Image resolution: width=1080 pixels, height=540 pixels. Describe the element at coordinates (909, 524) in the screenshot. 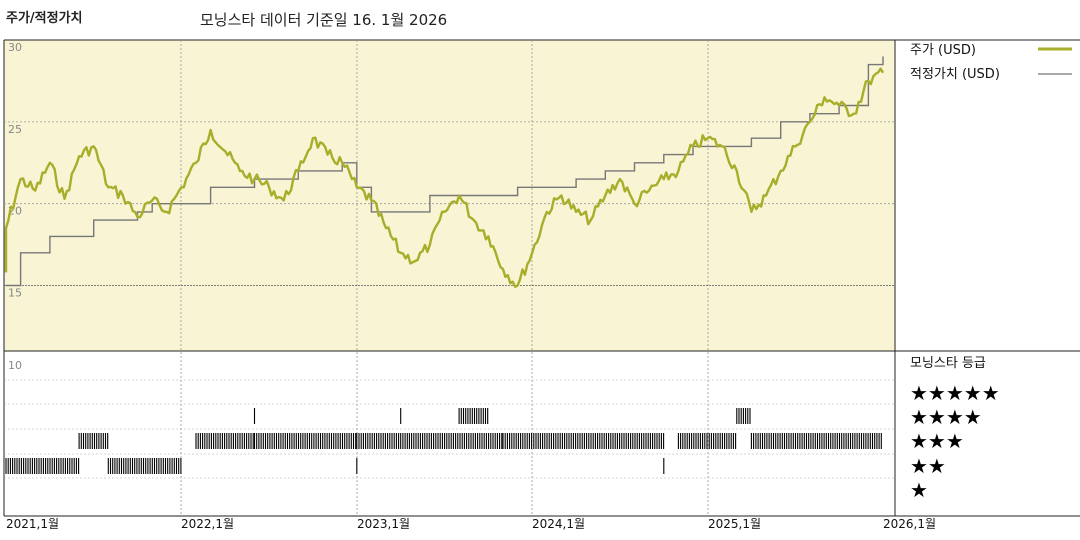

I see `x-tick-label-5: 2026,1월` at that location.